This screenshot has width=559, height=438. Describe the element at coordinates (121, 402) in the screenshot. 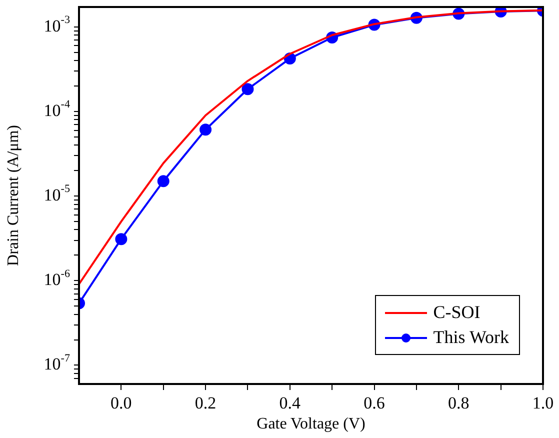

I see `x-tick-label: 0.0` at that location.